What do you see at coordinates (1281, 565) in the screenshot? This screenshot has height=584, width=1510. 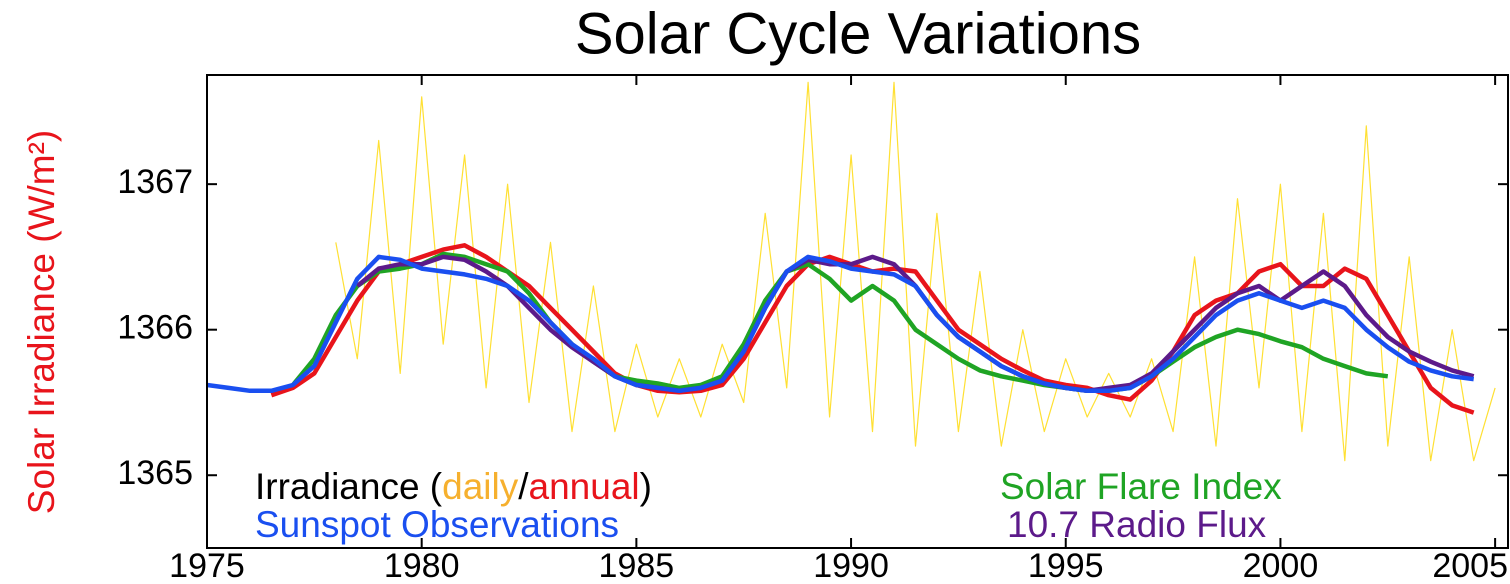 I see `x-tick-label: 2000` at bounding box center [1281, 565].